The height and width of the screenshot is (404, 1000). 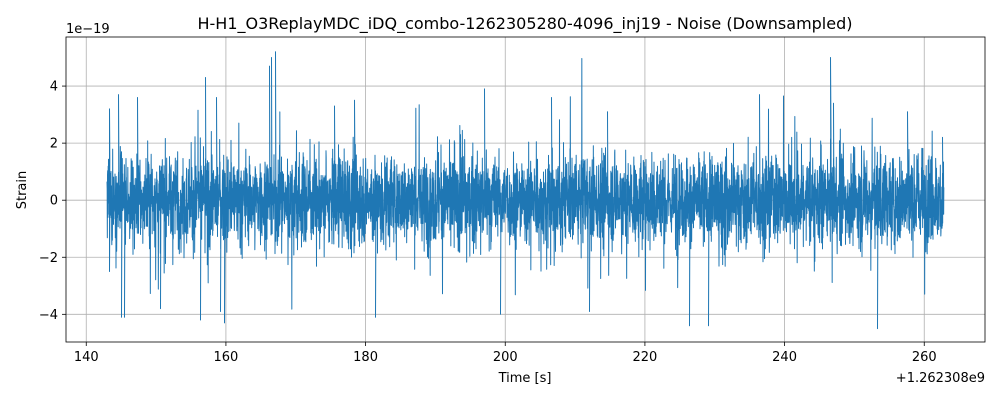 What do you see at coordinates (226, 357) in the screenshot?
I see `x-tick-label: 160` at bounding box center [226, 357].